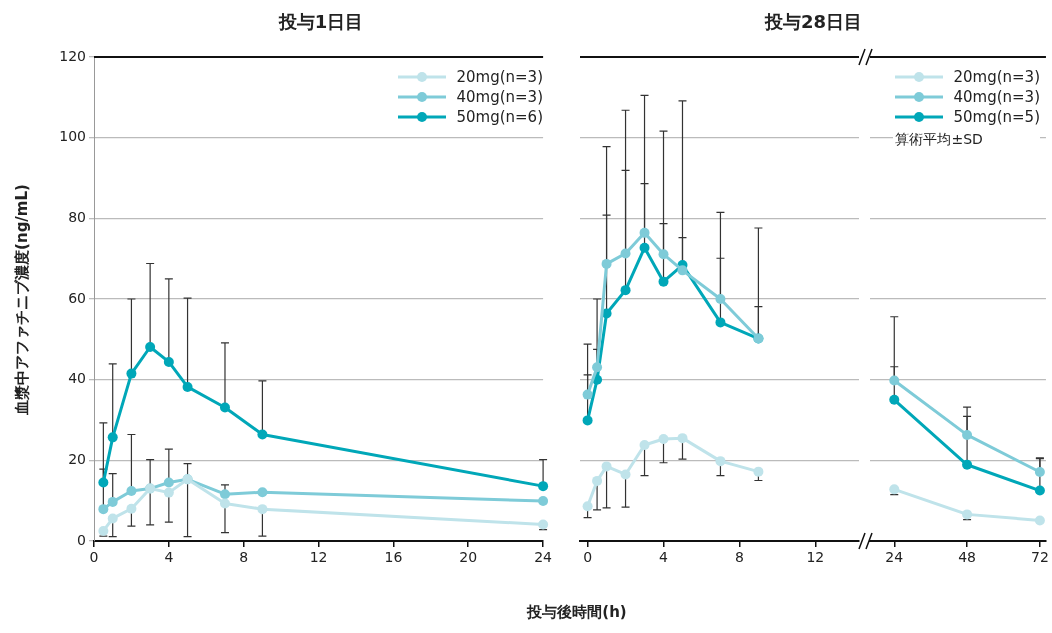  I want to click on legend-label: 50mg(n=6), so click(499, 117).